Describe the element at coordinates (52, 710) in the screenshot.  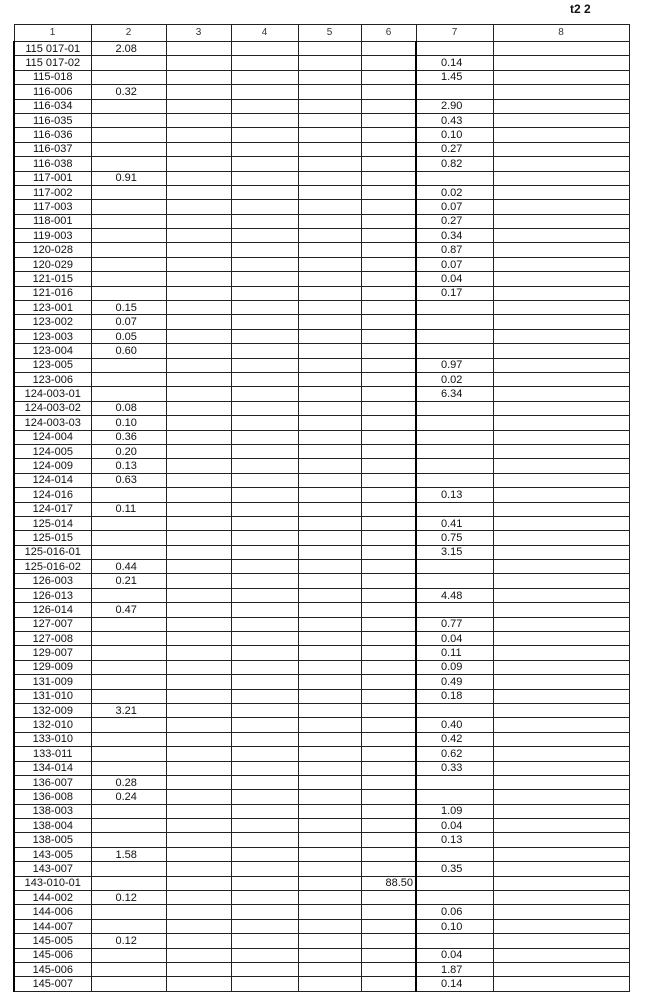
I see `row-id-cell: 132-009` at that location.